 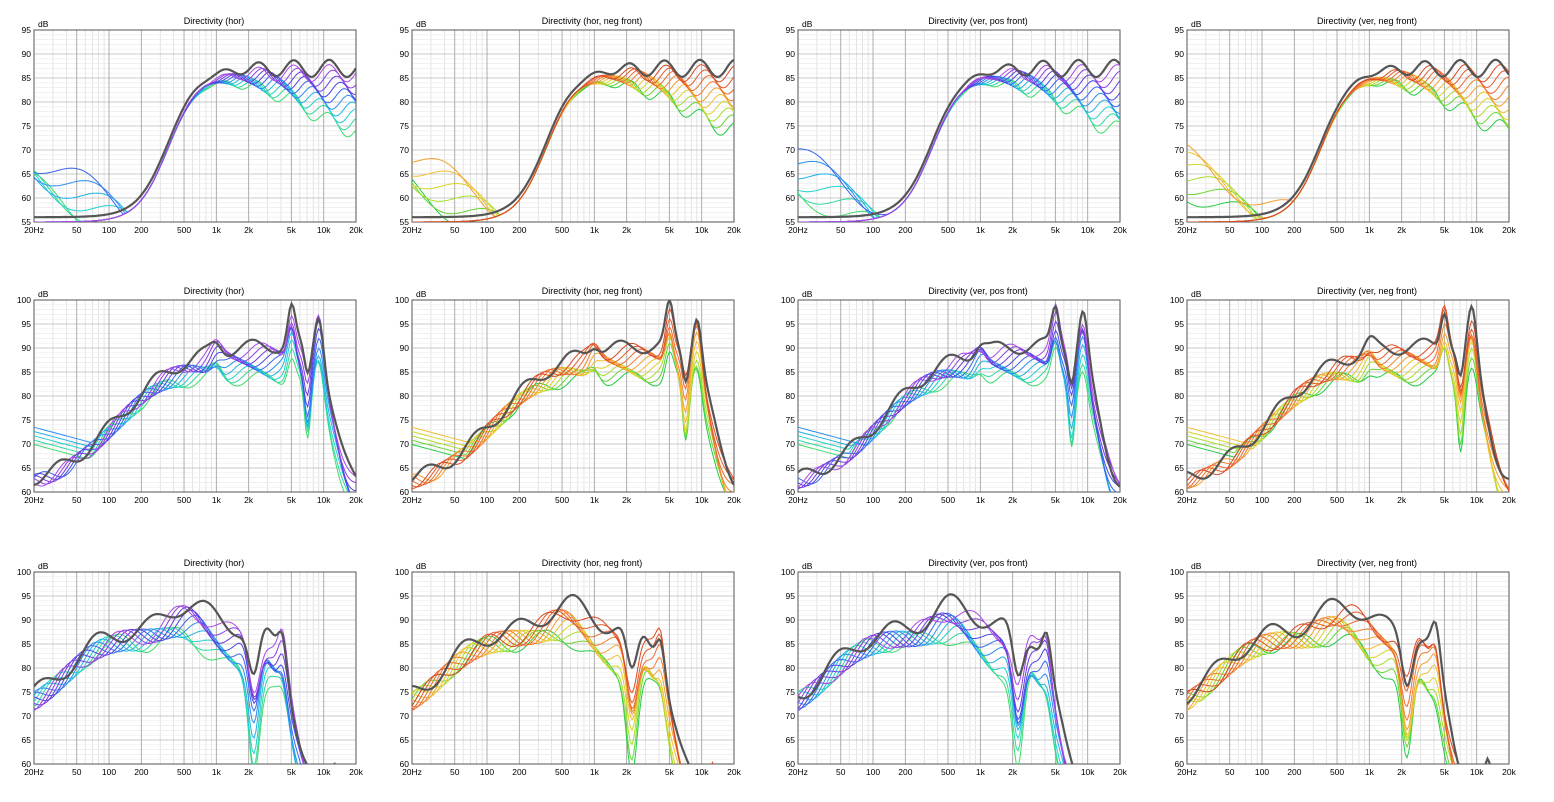 I want to click on y-tick-label: 70, so click(x=405, y=150).